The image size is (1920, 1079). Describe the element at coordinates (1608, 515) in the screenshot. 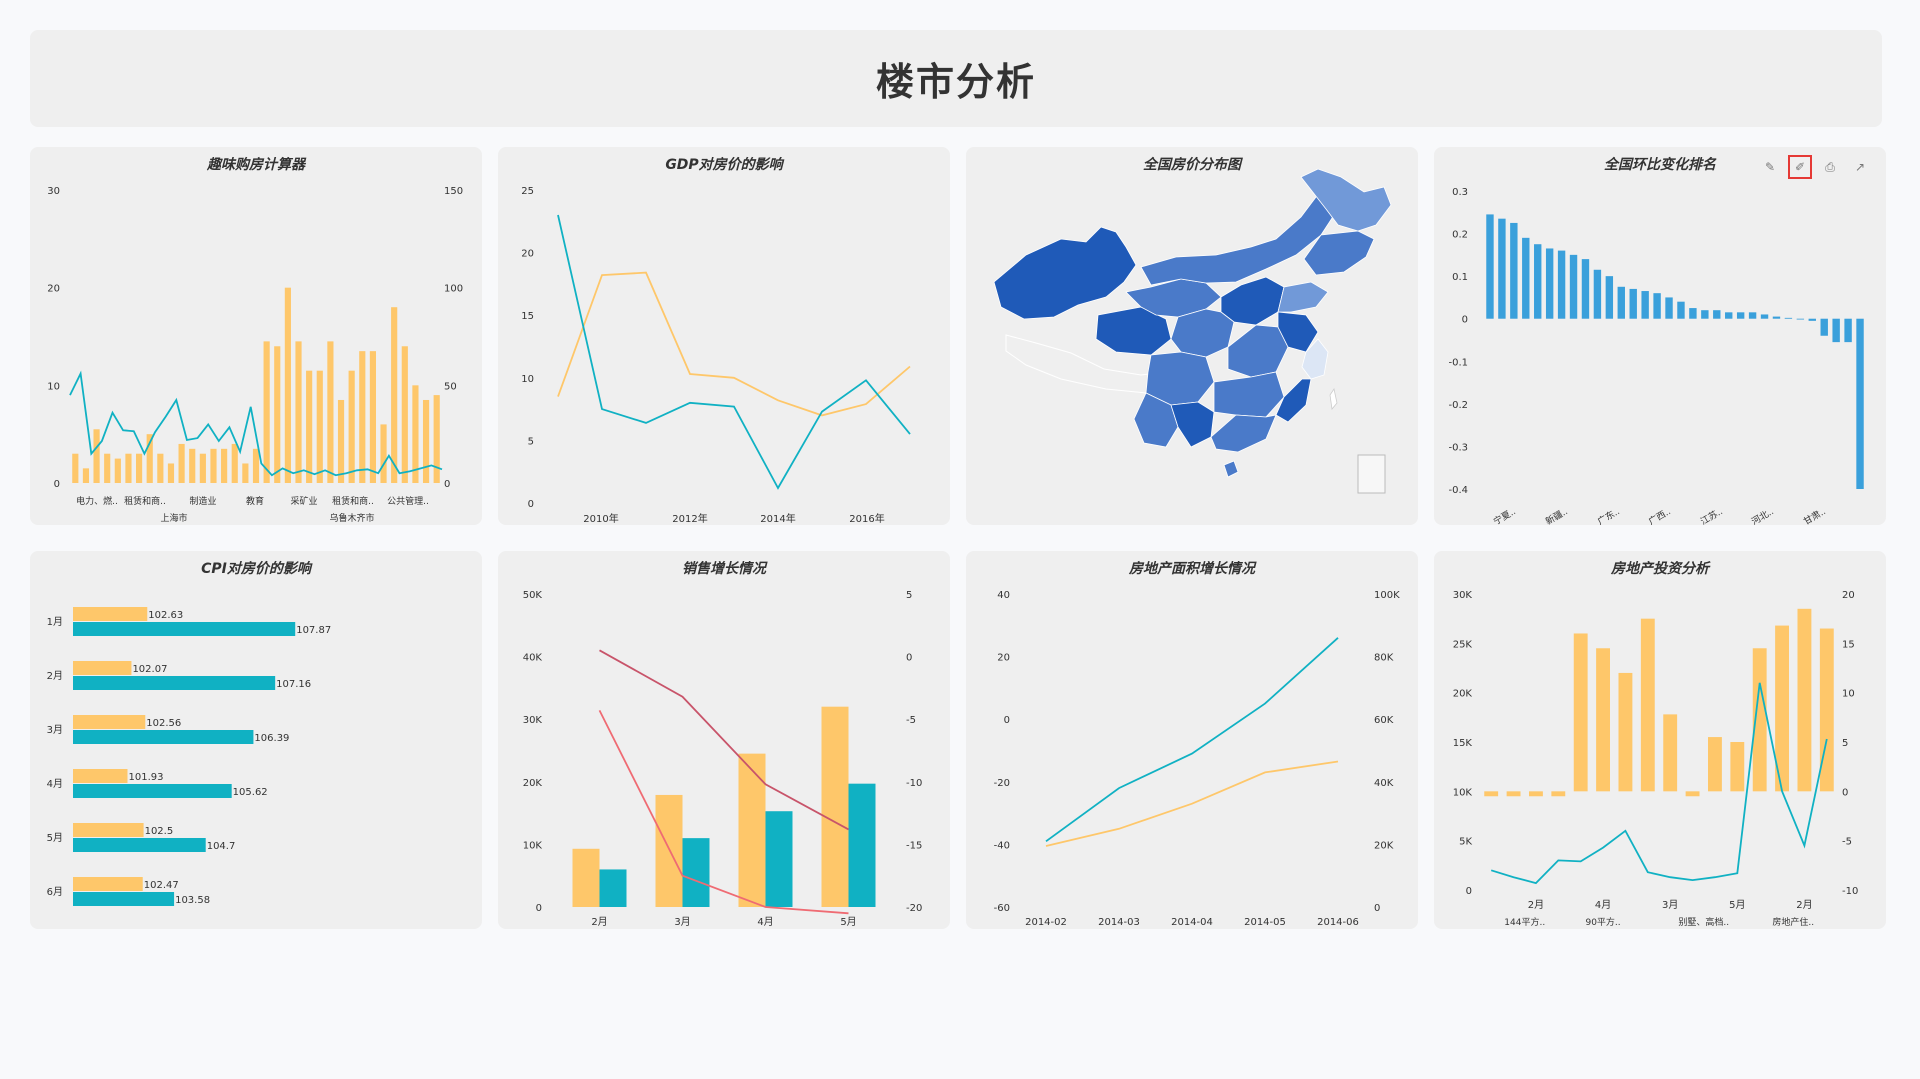

I see `x-tick-label: 广东..` at that location.